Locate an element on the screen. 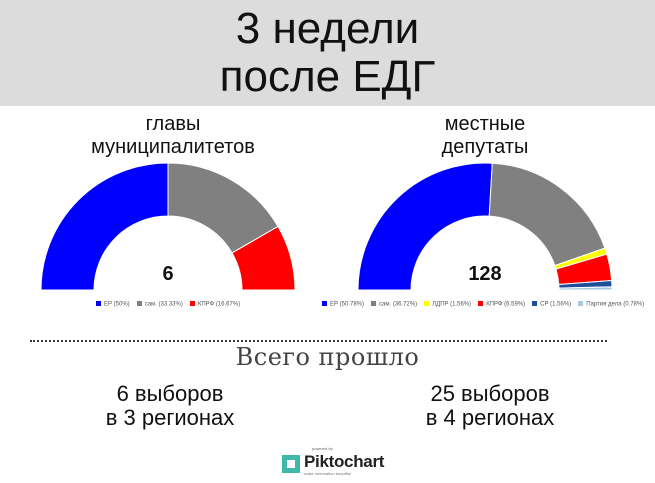 Image resolution: width=655 pixels, height=483 pixels. chart2-legend-item: СР (1.56%) is located at coordinates (551, 304).